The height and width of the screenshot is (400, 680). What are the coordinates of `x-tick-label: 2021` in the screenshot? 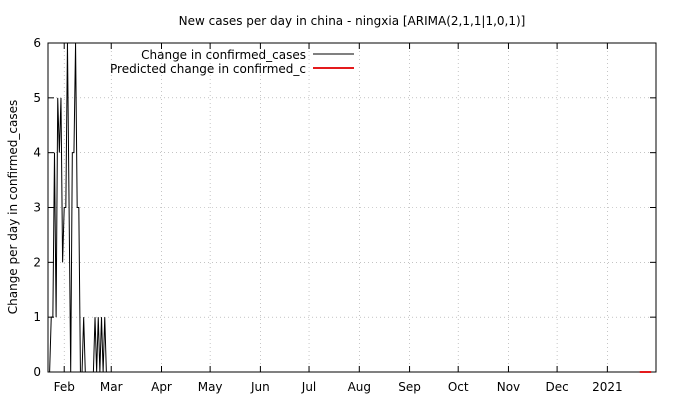 It's located at (607, 387).